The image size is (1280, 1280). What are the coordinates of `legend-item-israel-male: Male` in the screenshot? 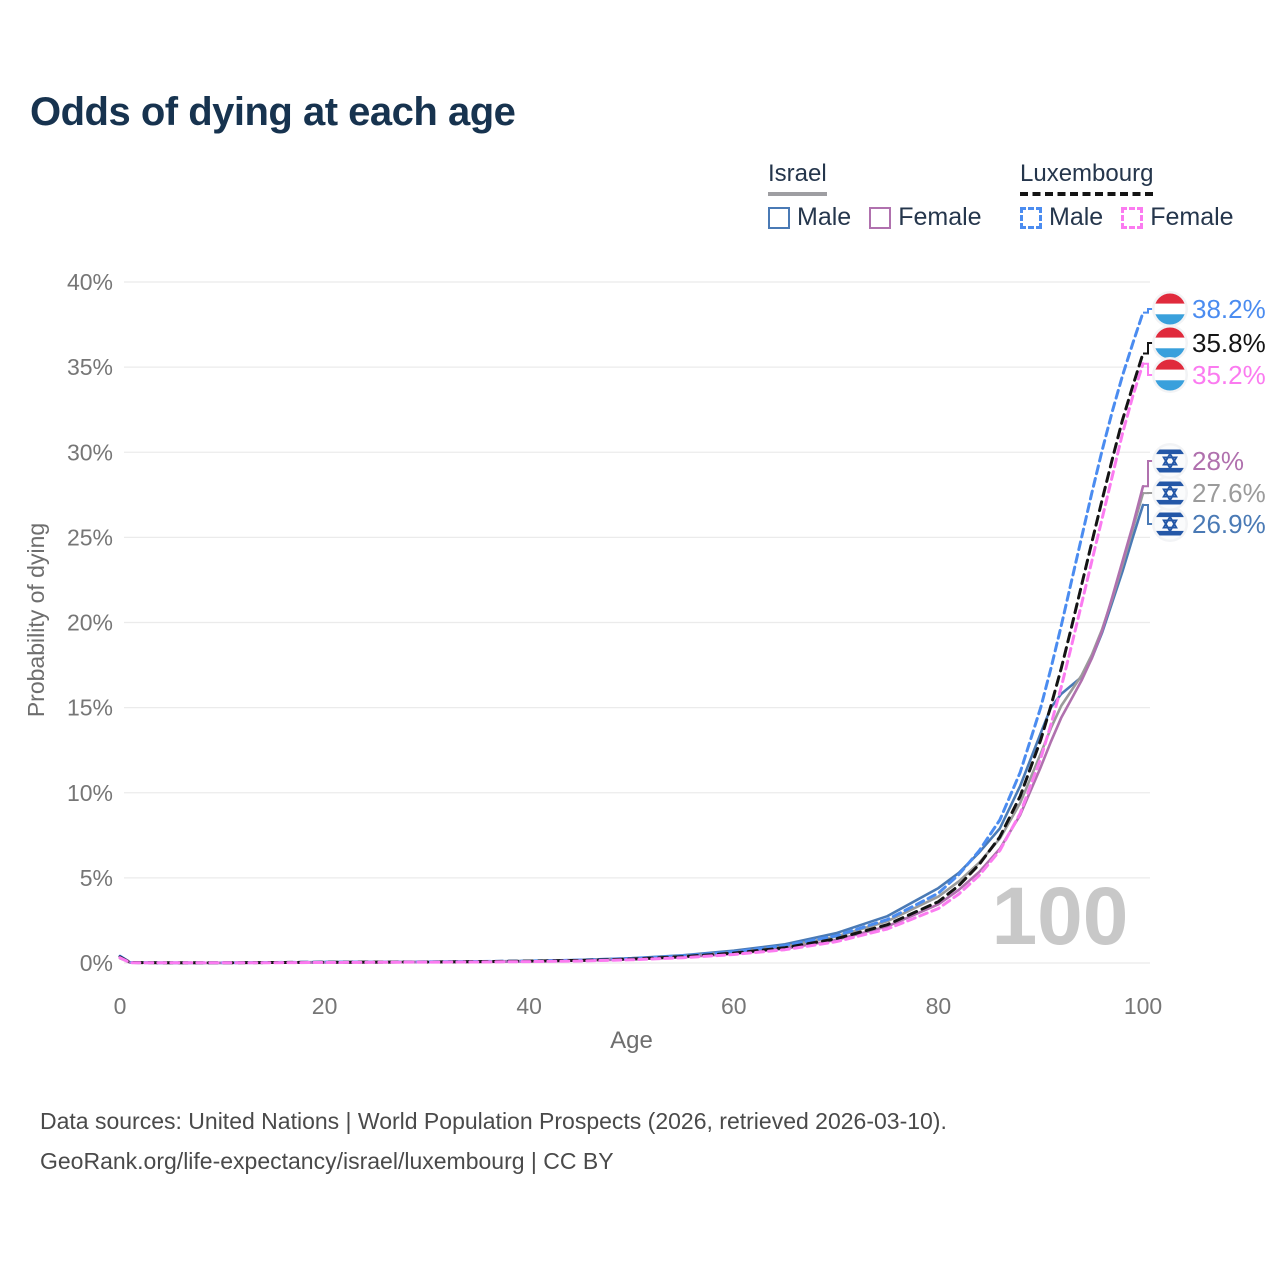 It's located at (809, 217).